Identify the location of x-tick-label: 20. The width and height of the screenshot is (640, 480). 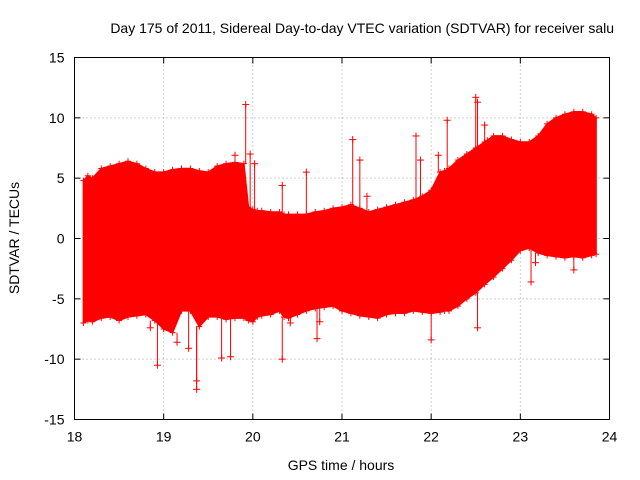
(253, 437).